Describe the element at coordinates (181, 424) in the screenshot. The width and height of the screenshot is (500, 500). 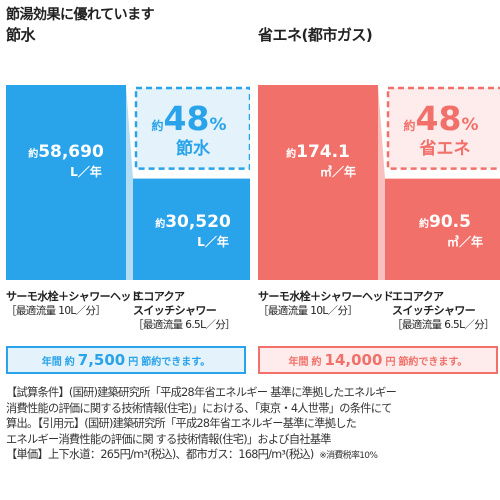
I see `note-line: 算出。【引用元】(国研)建築研究所「平成28年省エネルギー基準に準拠した` at that location.